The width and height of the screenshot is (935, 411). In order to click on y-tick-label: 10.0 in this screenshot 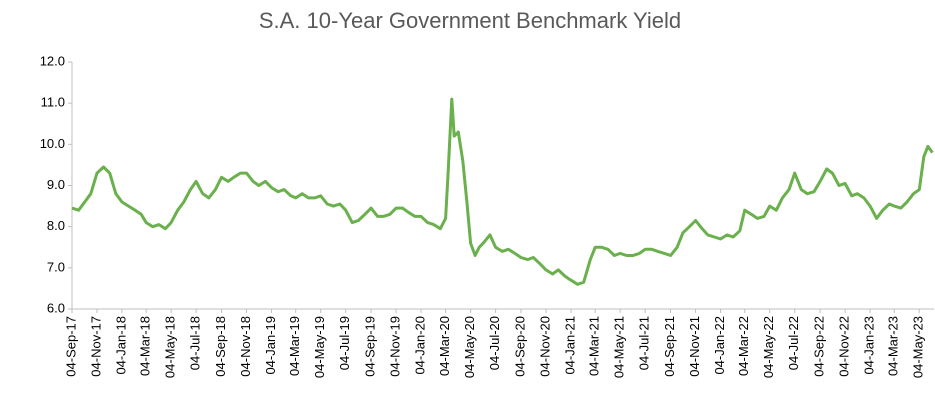, I will do `click(52, 143)`.